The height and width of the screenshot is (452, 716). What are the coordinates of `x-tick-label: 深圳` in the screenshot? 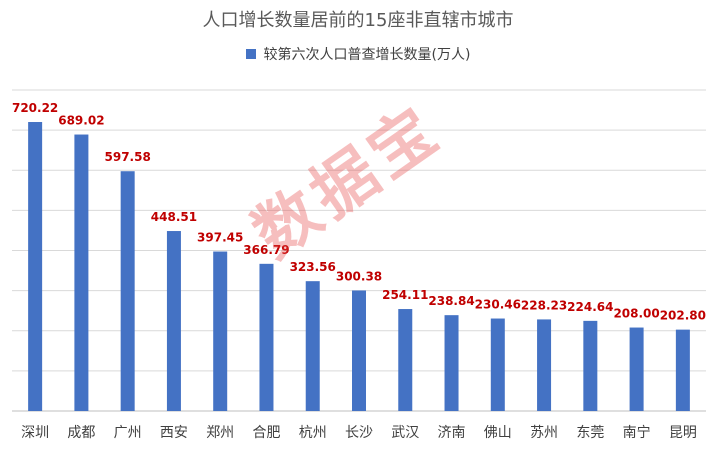 It's located at (35, 433).